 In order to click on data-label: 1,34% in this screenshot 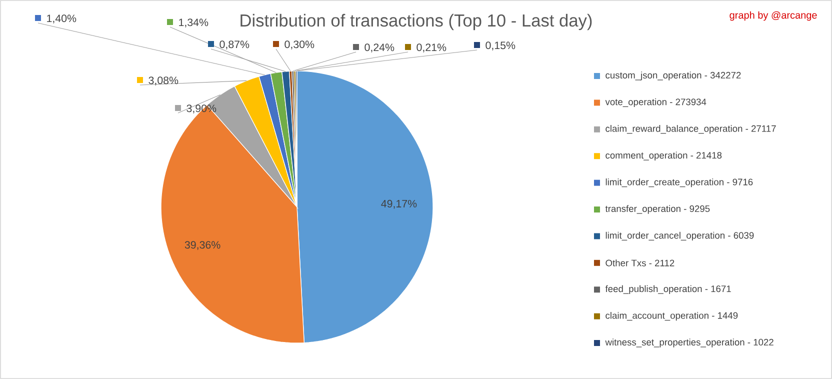, I will do `click(193, 23)`.